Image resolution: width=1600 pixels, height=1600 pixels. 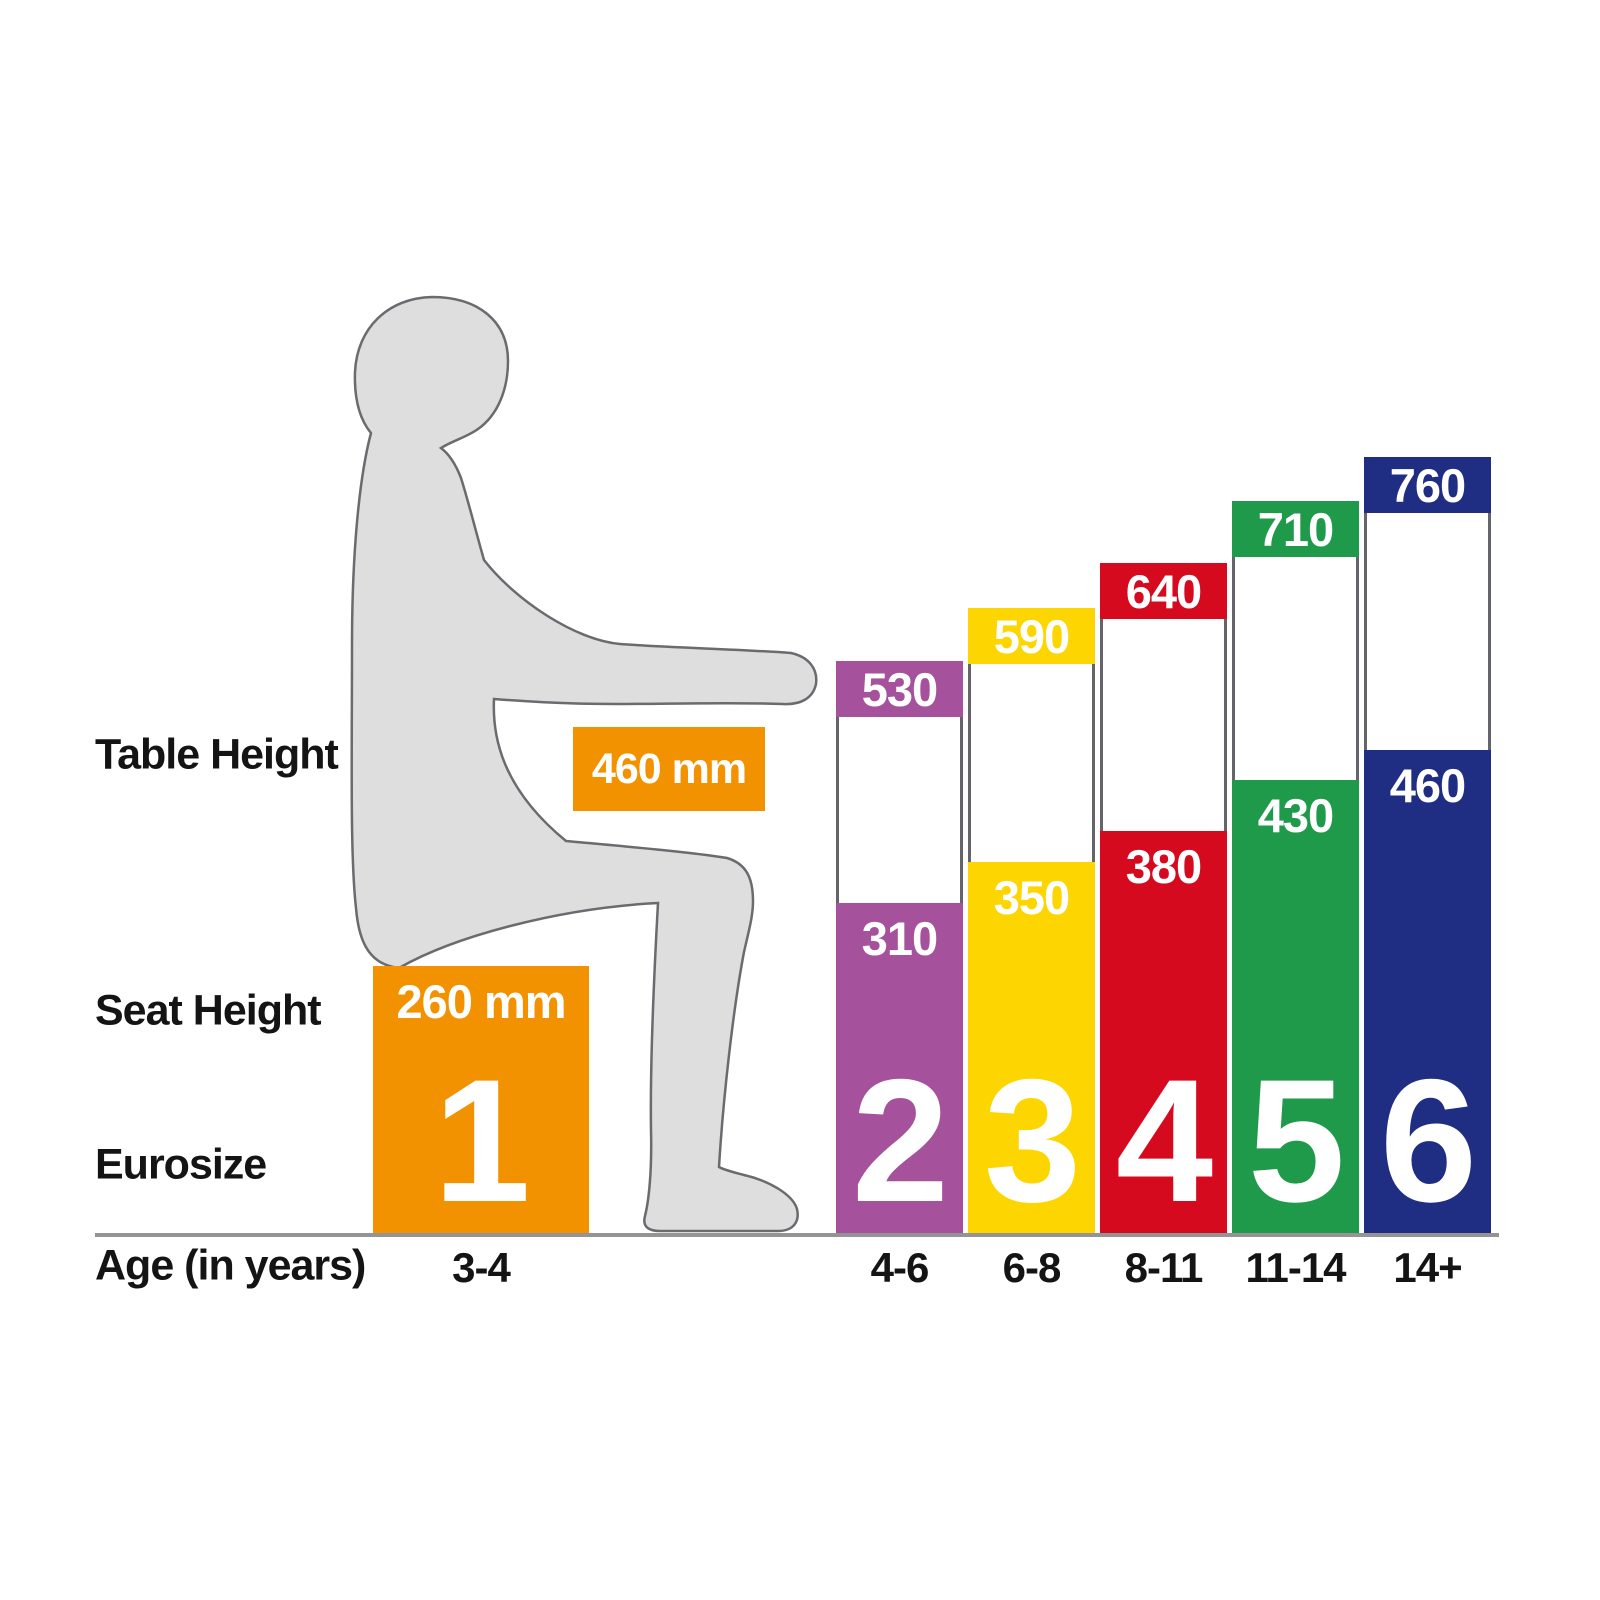 What do you see at coordinates (1427, 1267) in the screenshot?
I see `age-value: 14+` at bounding box center [1427, 1267].